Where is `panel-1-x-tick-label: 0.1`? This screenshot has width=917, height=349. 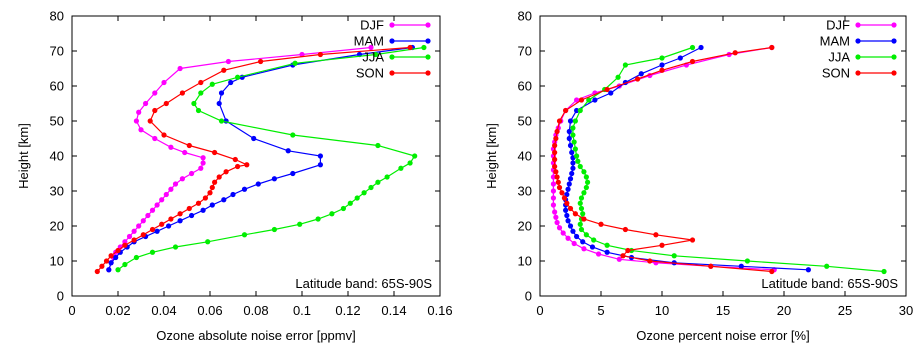 panel-1-x-tick-label: 0.1 is located at coordinates (302, 310).